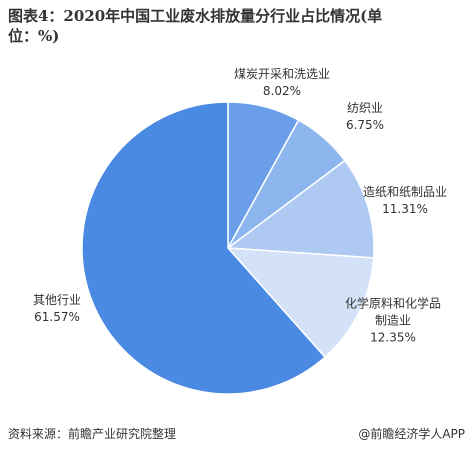 This screenshot has width=473, height=455. Describe the element at coordinates (393, 337) in the screenshot. I see `value-label: 12.35%` at that location.